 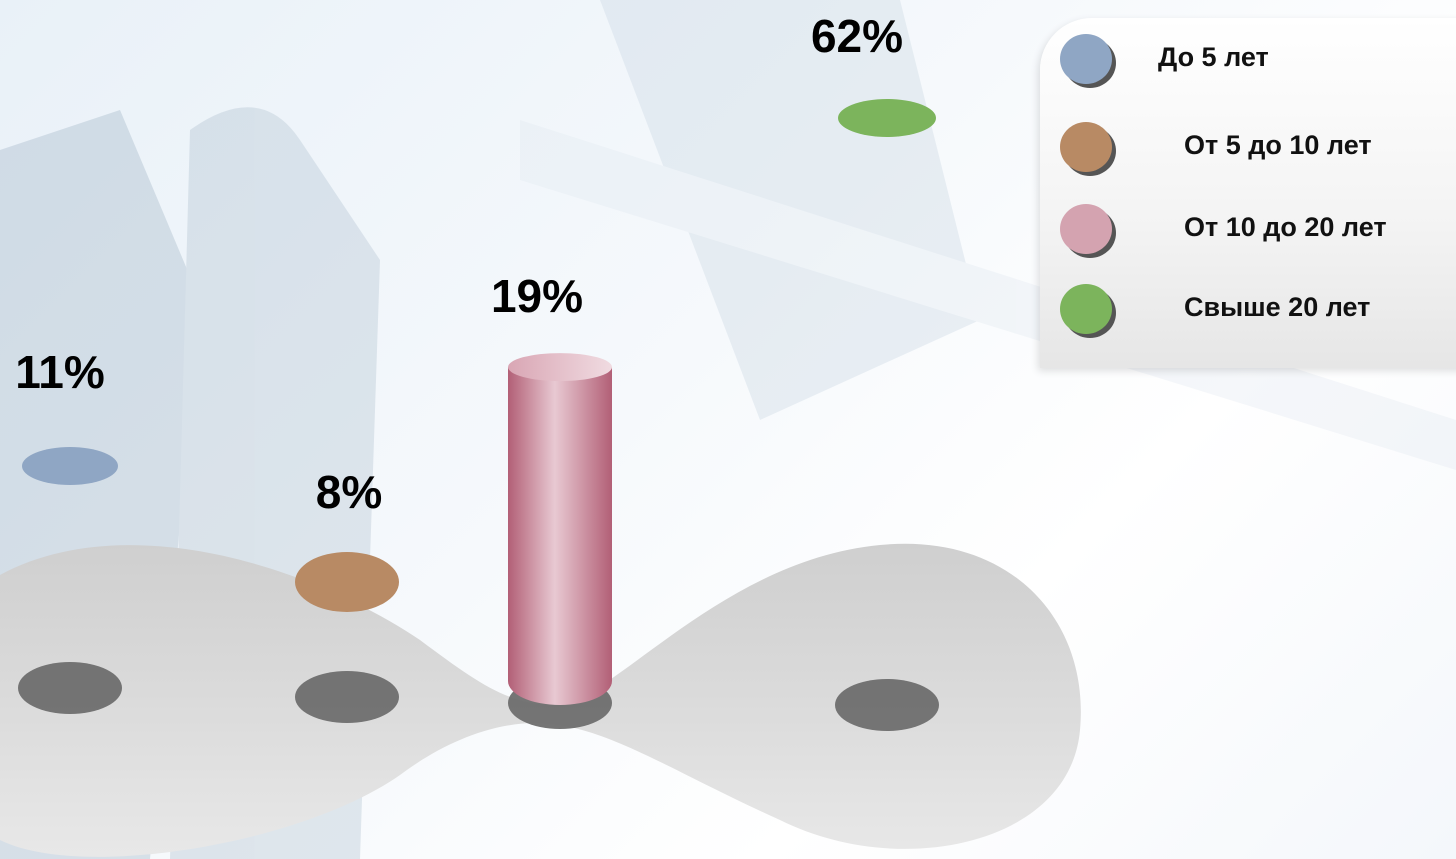 I want to click on legend-label: До 5 лет, so click(x=1213, y=57).